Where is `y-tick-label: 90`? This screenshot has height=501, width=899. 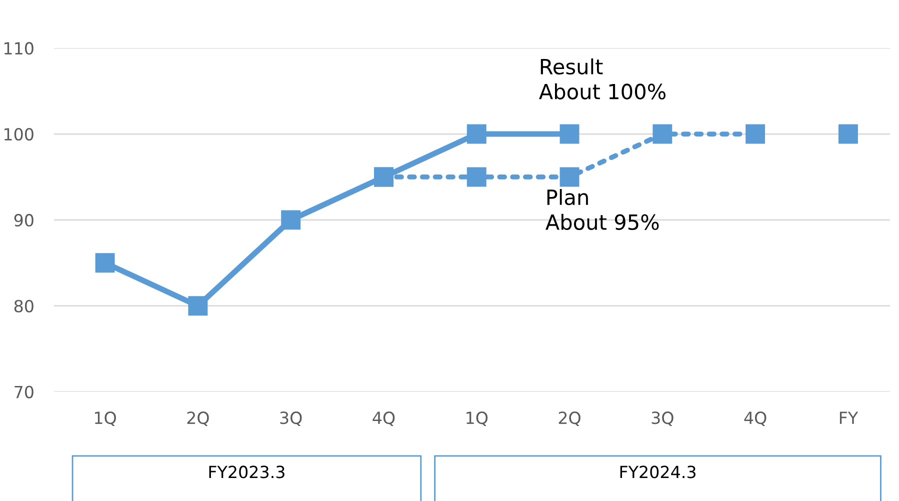 y-tick-label: 90 is located at coordinates (24, 220).